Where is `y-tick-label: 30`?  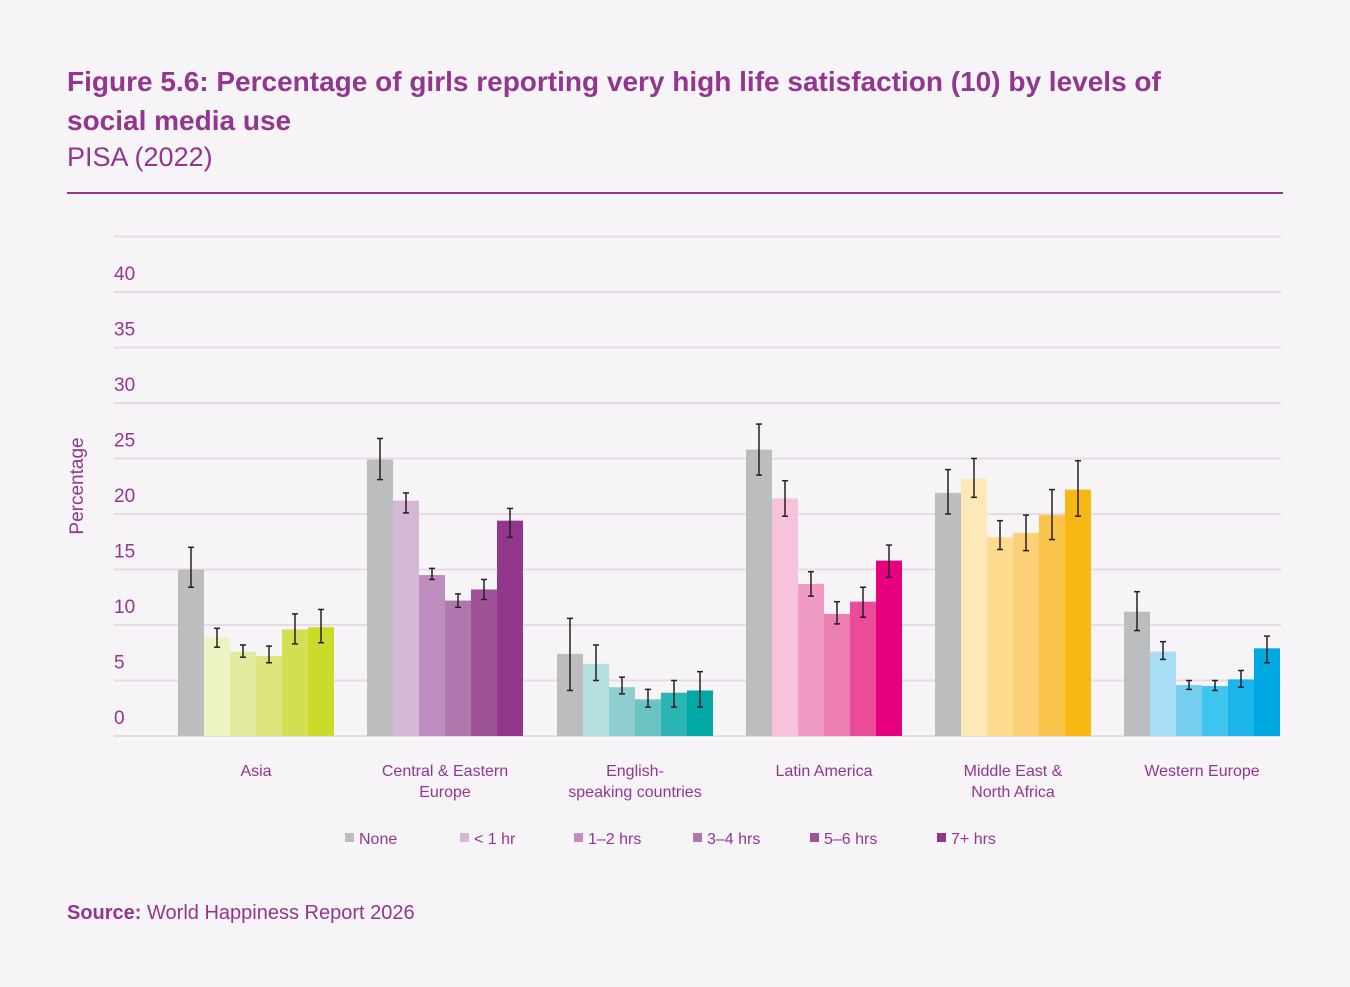 y-tick-label: 30 is located at coordinates (124, 385).